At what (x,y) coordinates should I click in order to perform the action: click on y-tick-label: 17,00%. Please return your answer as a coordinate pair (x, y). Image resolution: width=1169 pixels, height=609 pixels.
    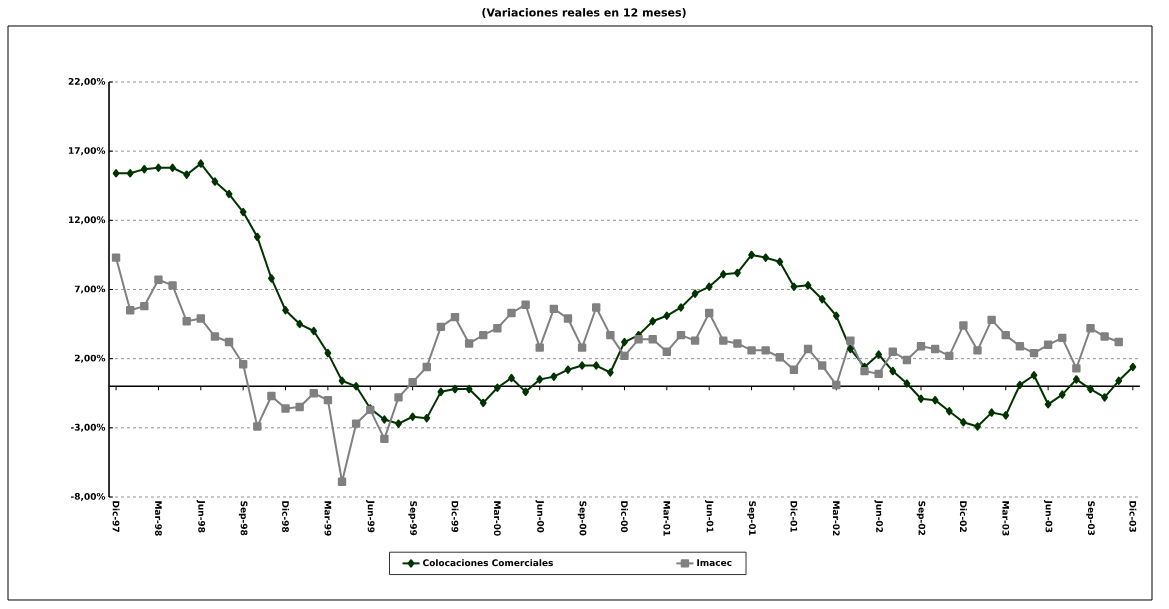
    Looking at the image, I should click on (87, 151).